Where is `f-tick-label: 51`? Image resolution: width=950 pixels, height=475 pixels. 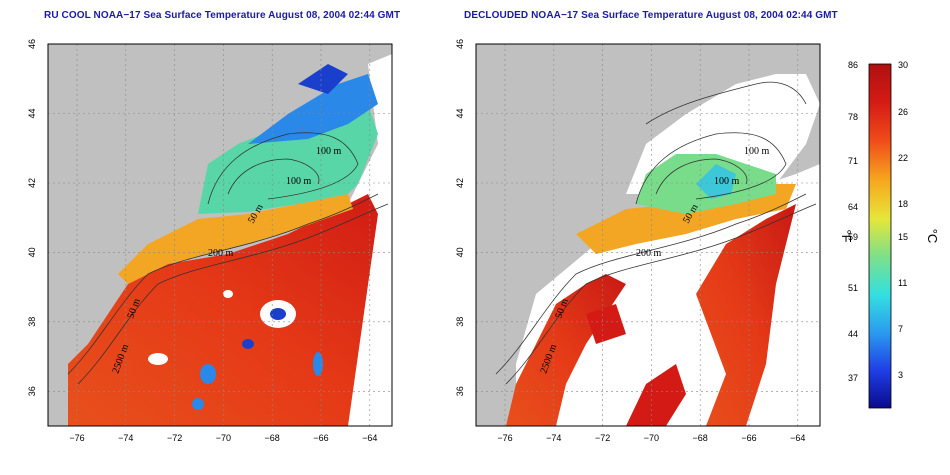
f-tick-label: 51 is located at coordinates (853, 288).